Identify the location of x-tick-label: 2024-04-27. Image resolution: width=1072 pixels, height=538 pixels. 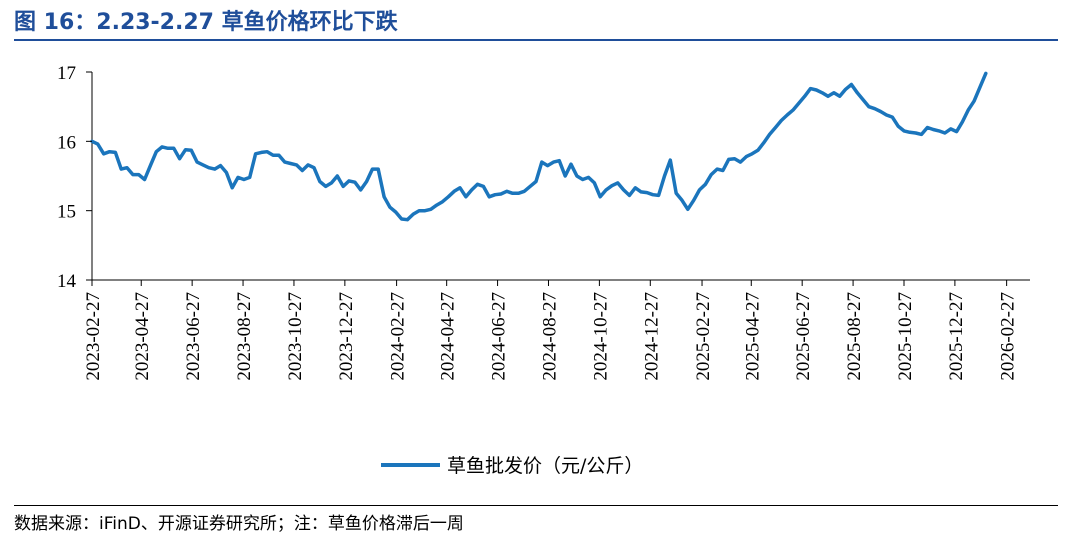
(448, 336).